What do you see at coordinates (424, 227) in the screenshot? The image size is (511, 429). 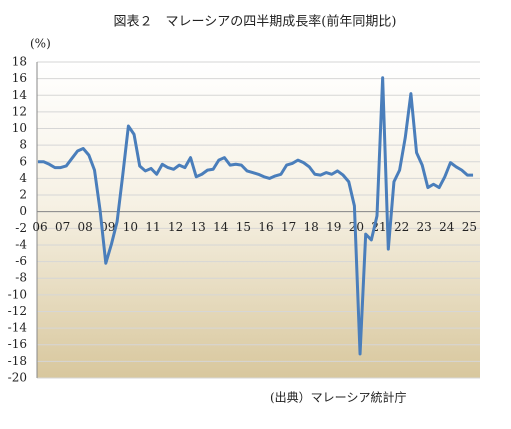 I see `x-tick-label: 23` at bounding box center [424, 227].